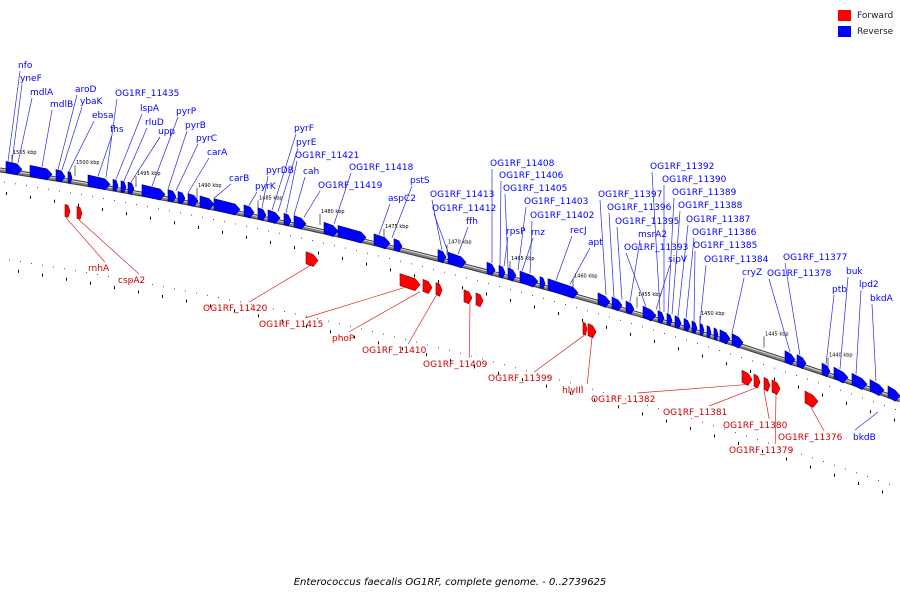 The image size is (900, 604). What do you see at coordinates (397, 227) in the screenshot?
I see `scale-label: 1475 kbp` at bounding box center [397, 227].